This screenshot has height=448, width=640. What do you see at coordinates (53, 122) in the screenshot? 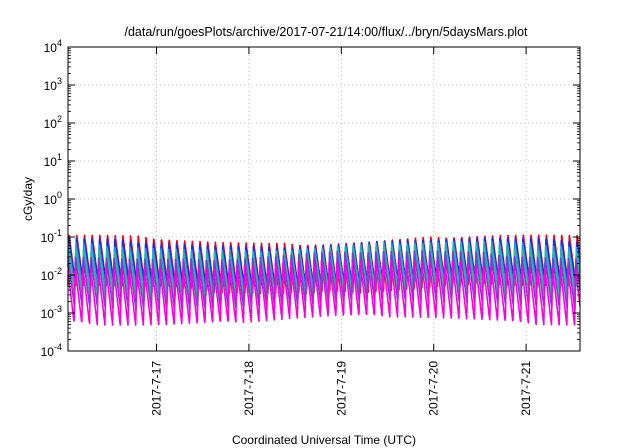
I see `y-tick-label: 10²` at bounding box center [53, 122].